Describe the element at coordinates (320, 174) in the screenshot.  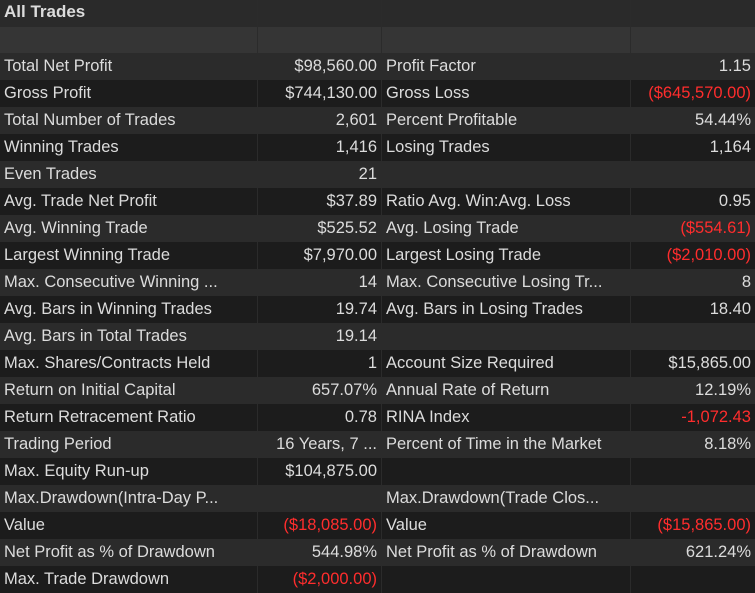
I see `metric-value: 21` at that location.